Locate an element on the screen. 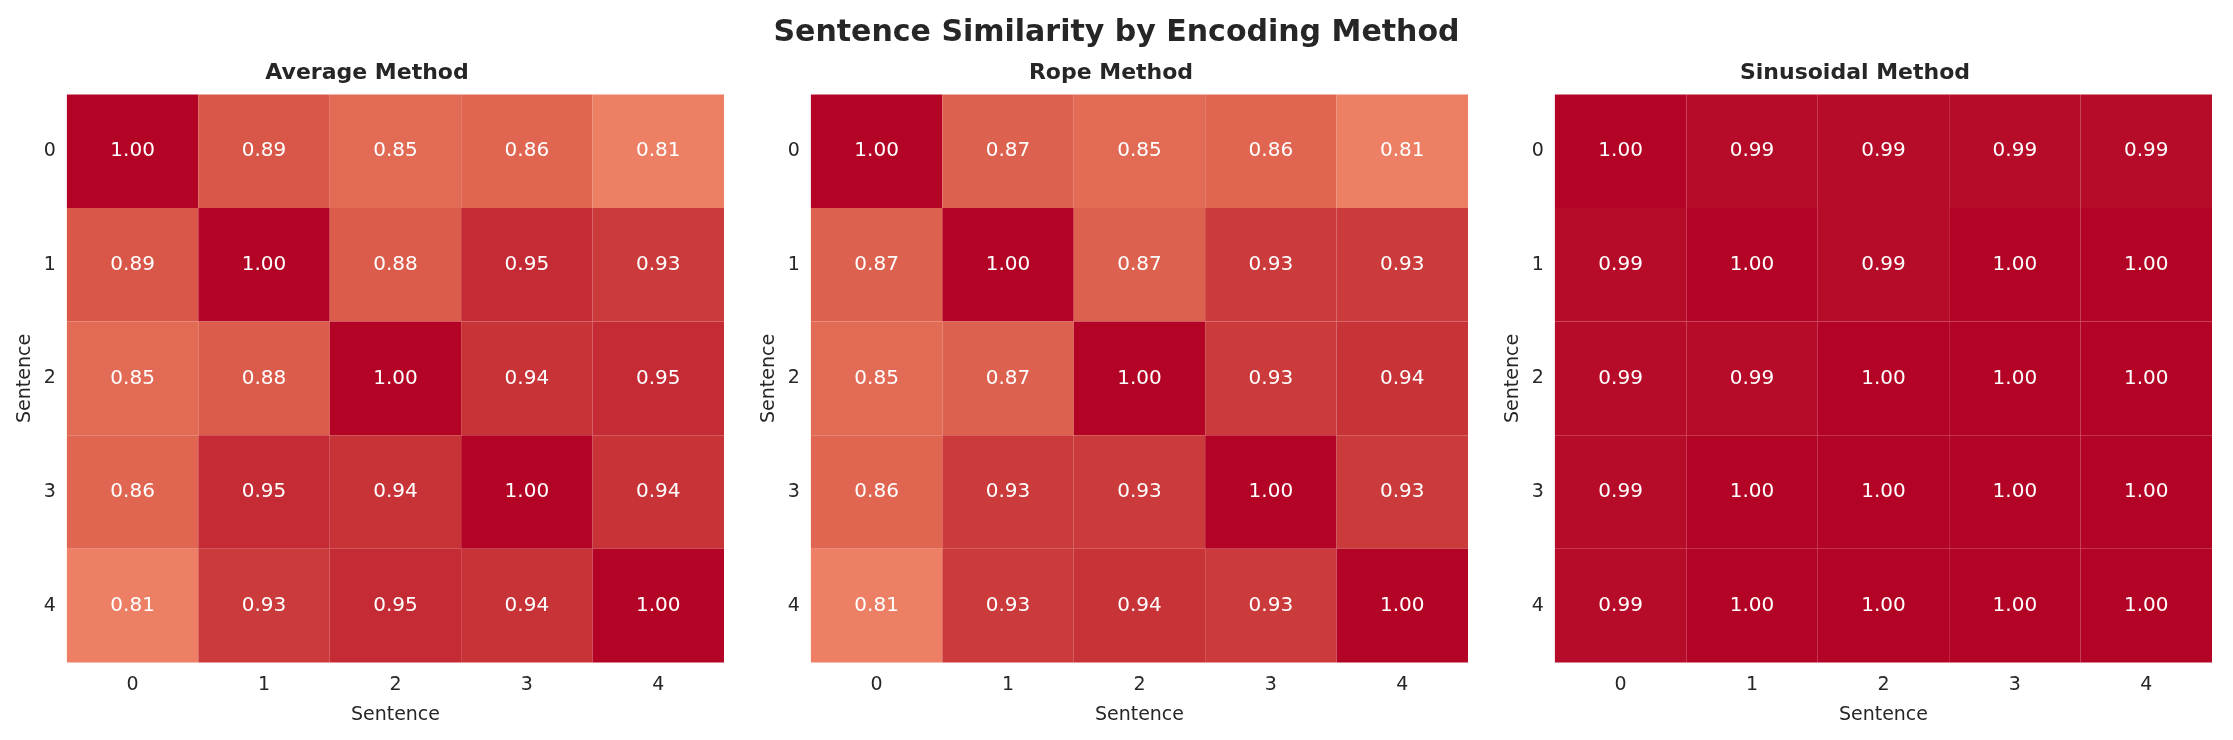 This screenshot has width=2233, height=740. chart-title: Sinusoidal Method is located at coordinates (1855, 71).